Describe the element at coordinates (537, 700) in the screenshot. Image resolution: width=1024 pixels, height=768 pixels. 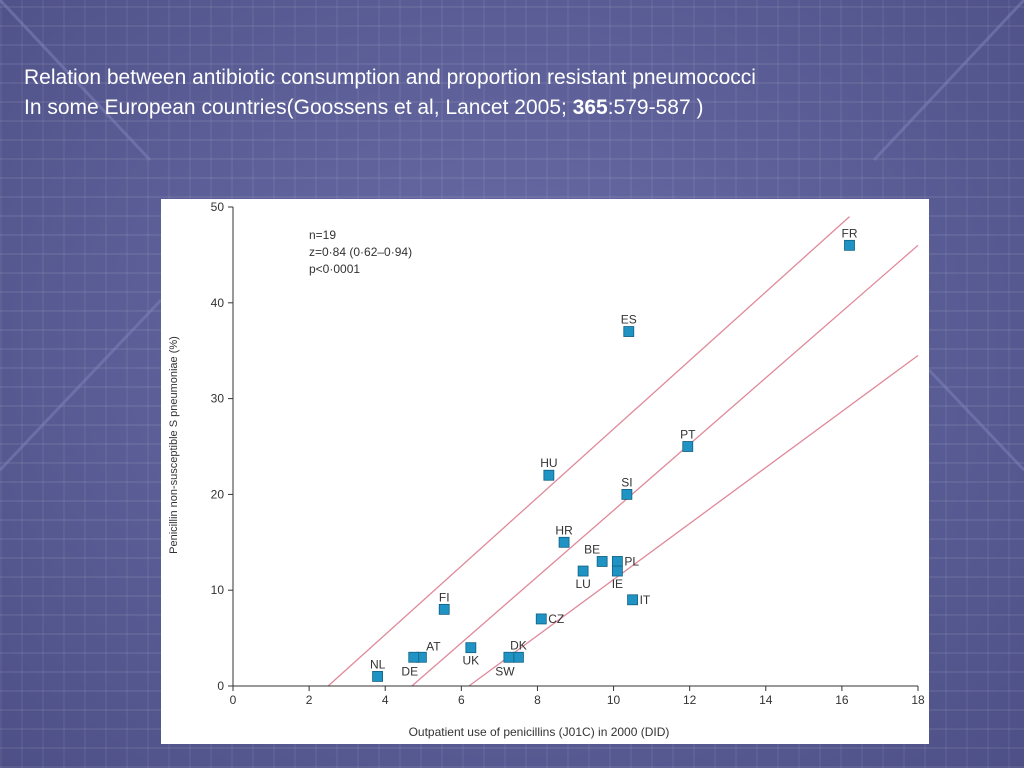
I see `x-tick-label: 8` at that location.